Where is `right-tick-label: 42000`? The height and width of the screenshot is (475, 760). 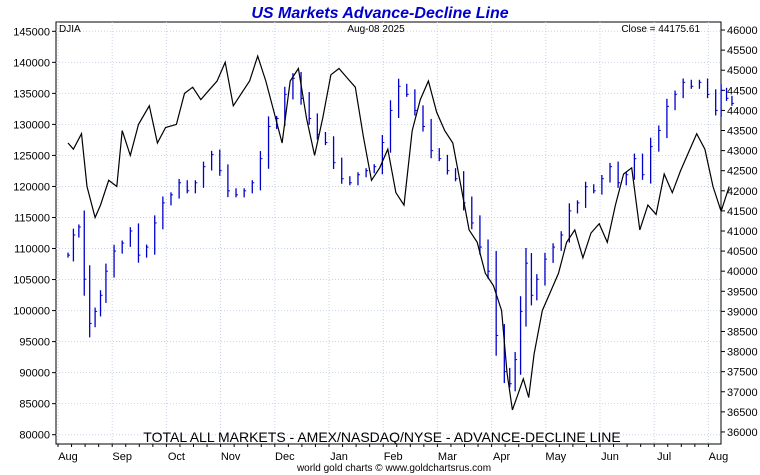
right-tick-label: 42000 is located at coordinates (742, 192).